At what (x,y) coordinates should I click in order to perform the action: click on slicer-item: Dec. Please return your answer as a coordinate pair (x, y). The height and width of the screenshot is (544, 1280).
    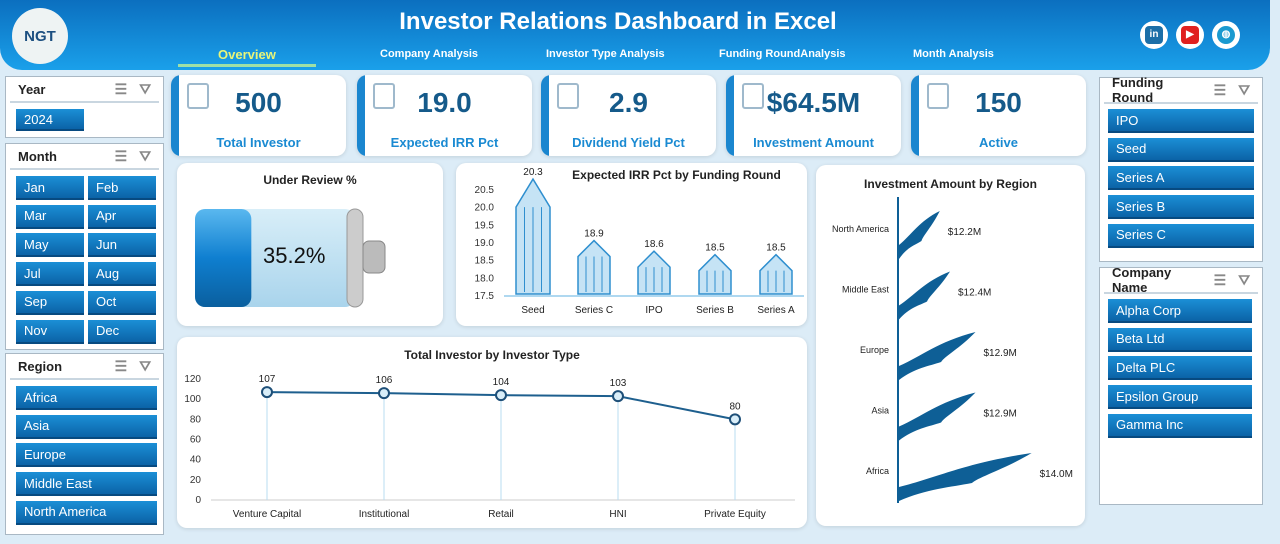
    Looking at the image, I should click on (122, 331).